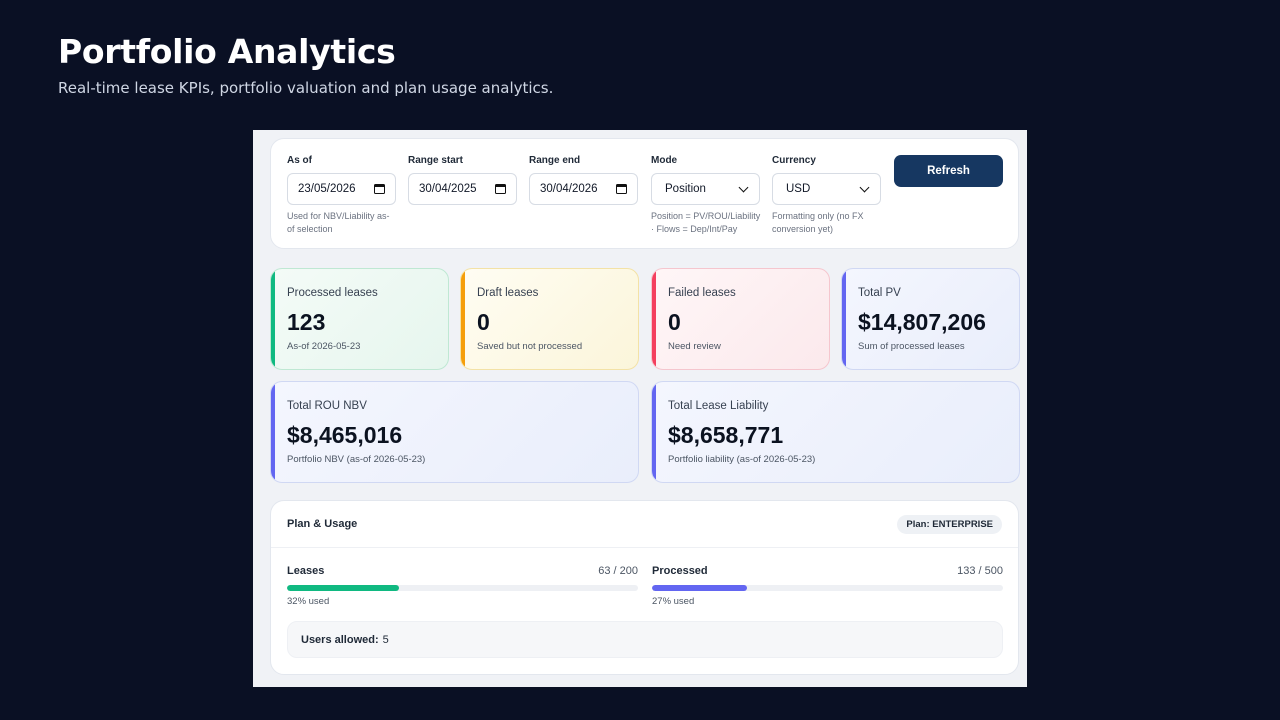 The width and height of the screenshot is (1280, 720). I want to click on kpi-value: $14,807,206, so click(922, 322).